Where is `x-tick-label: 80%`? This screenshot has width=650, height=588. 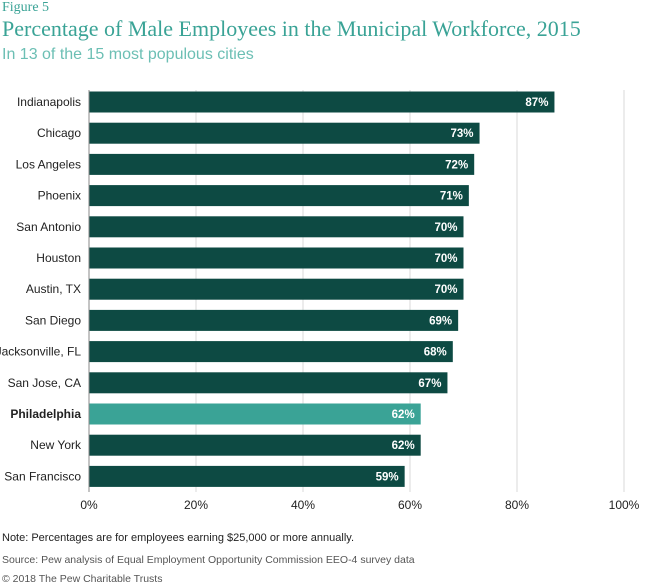 x-tick-label: 80% is located at coordinates (517, 505).